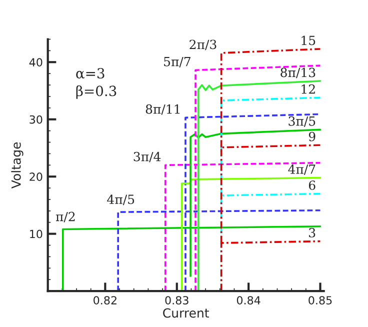  Describe the element at coordinates (90, 73) in the screenshot. I see `annotation: α=3` at that location.